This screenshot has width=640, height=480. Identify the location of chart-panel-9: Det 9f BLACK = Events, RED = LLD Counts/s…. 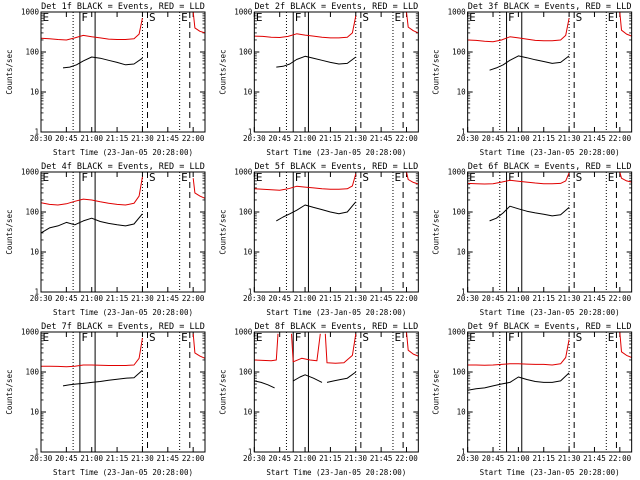
(532, 399).